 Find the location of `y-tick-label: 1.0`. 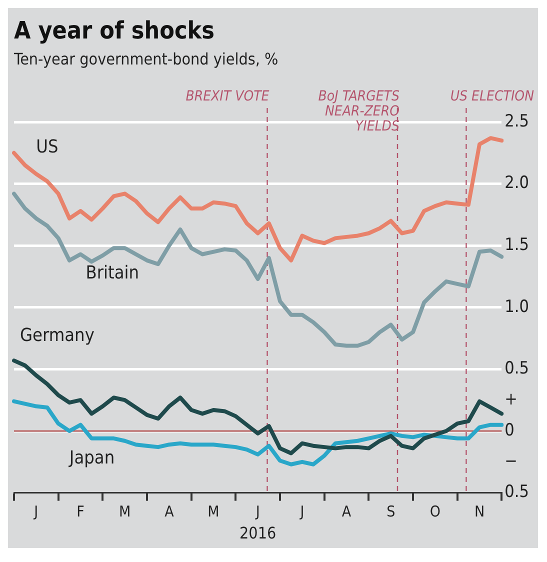

y-tick-label: 1.0 is located at coordinates (517, 306).